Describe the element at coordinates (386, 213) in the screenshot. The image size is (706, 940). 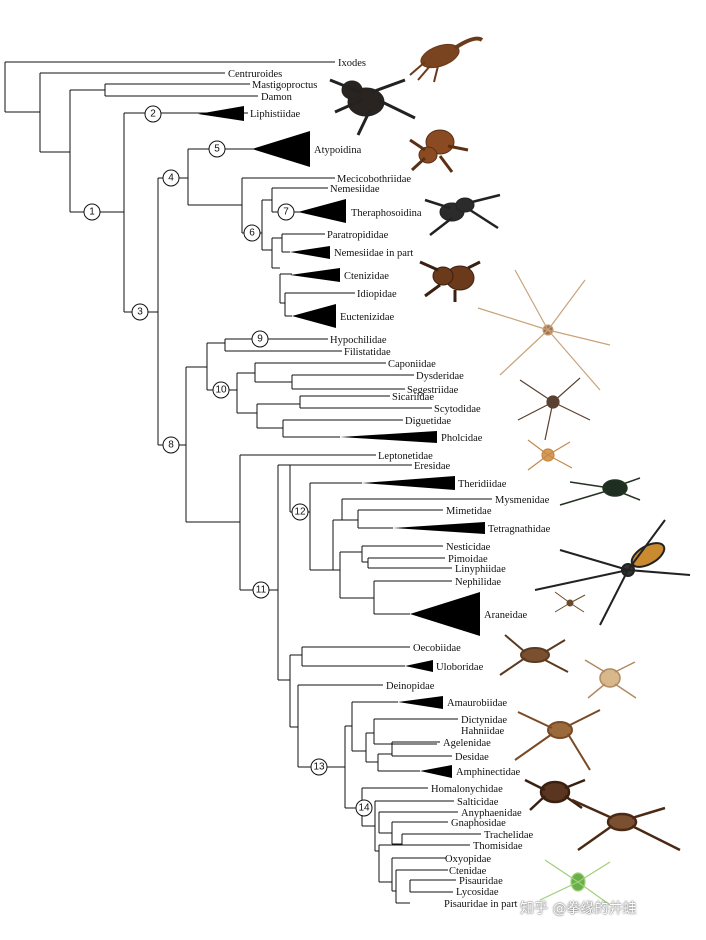
I see `taxon-label: Theraphosoidina` at that location.